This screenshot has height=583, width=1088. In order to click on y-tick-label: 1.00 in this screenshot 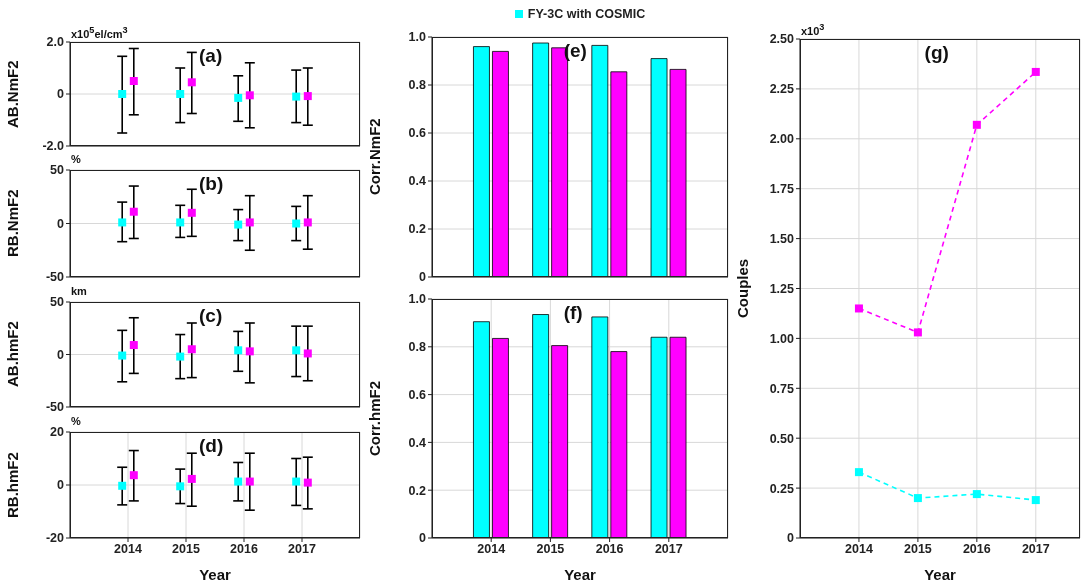, I will do `click(782, 338)`.